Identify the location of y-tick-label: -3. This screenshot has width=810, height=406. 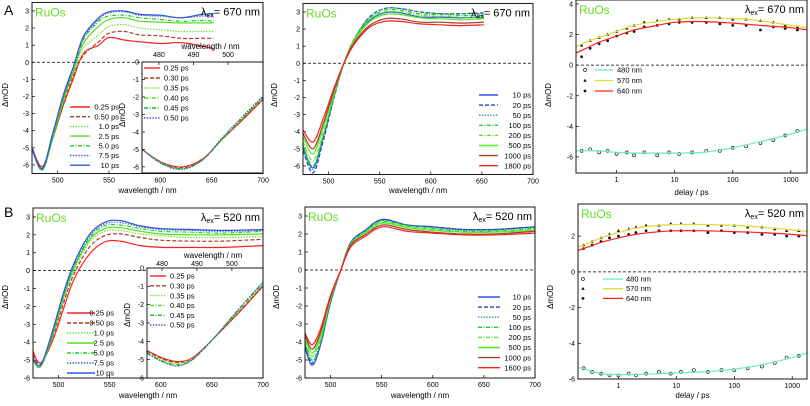
(299, 325).